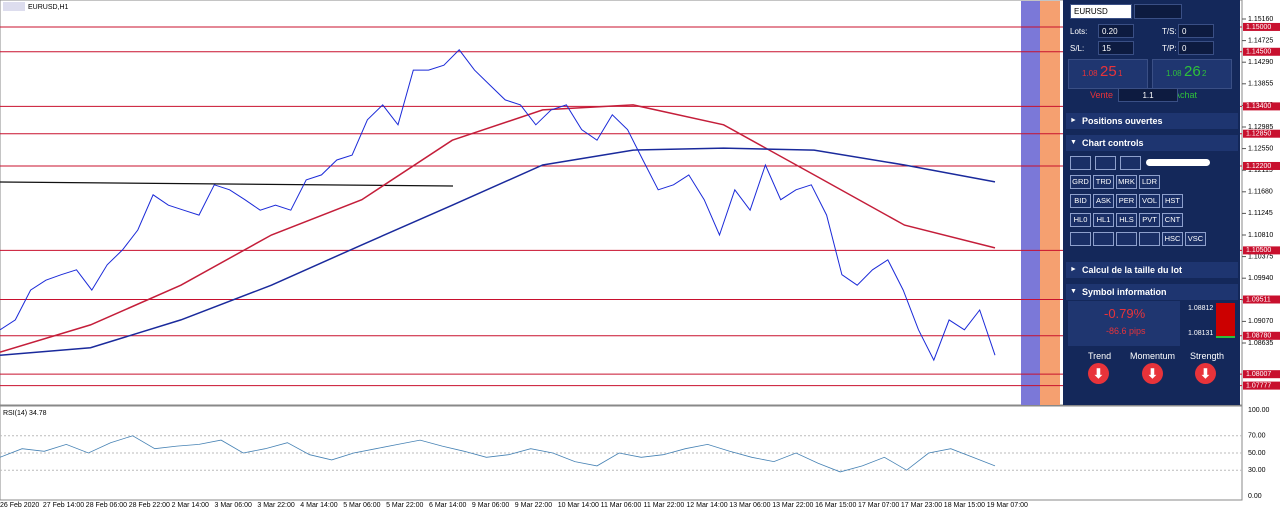 Image resolution: width=1280 pixels, height=511 pixels. What do you see at coordinates (1126, 220) in the screenshot?
I see `control-button: HLS` at bounding box center [1126, 220].